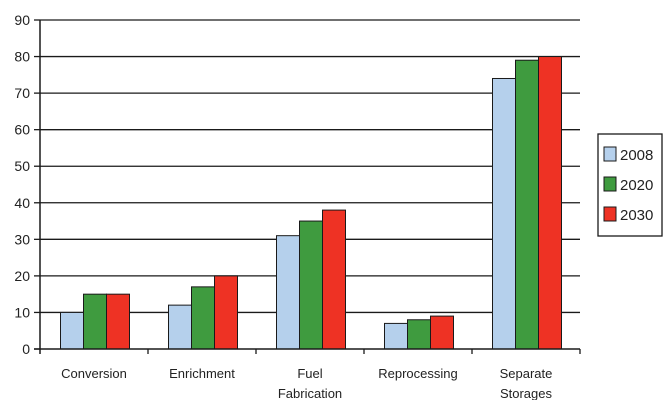  I want to click on legend-swatch-2008, so click(610, 154).